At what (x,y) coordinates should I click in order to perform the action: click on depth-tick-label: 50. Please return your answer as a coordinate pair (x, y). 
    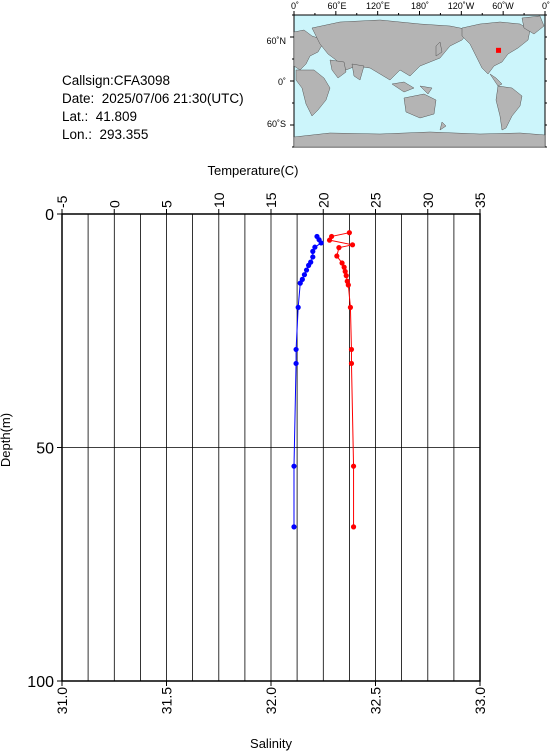
    Looking at the image, I should click on (45, 449).